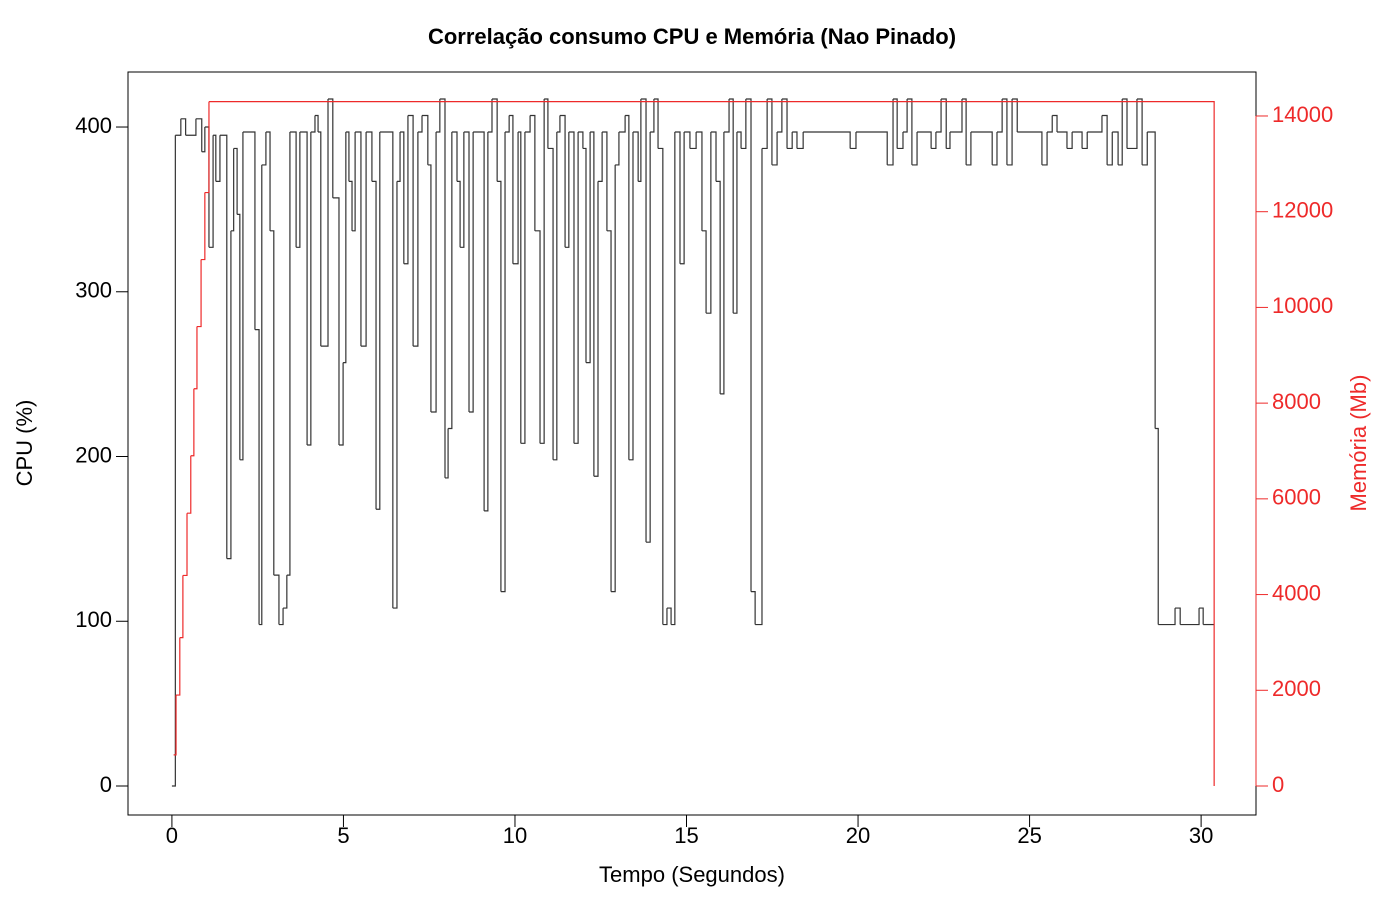 The width and height of the screenshot is (1400, 900). What do you see at coordinates (93, 290) in the screenshot?
I see `y-tick-label: 300` at bounding box center [93, 290].